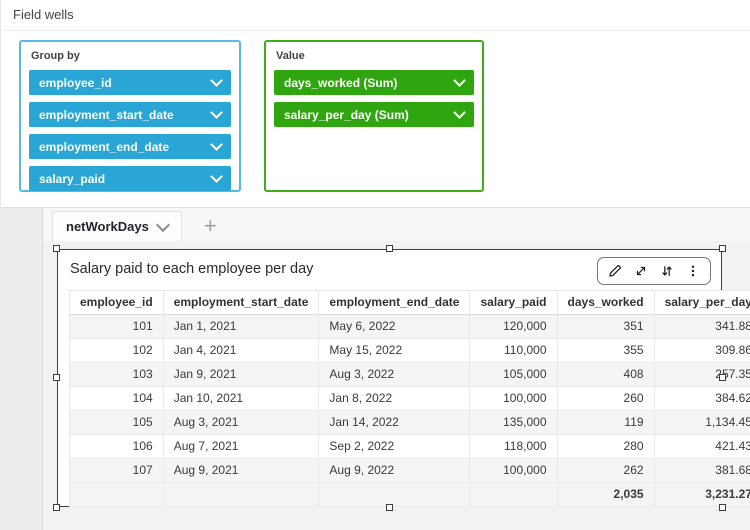 This screenshot has height=530, width=750. I want to click on table-cell: Jan 14, 2022, so click(394, 422).